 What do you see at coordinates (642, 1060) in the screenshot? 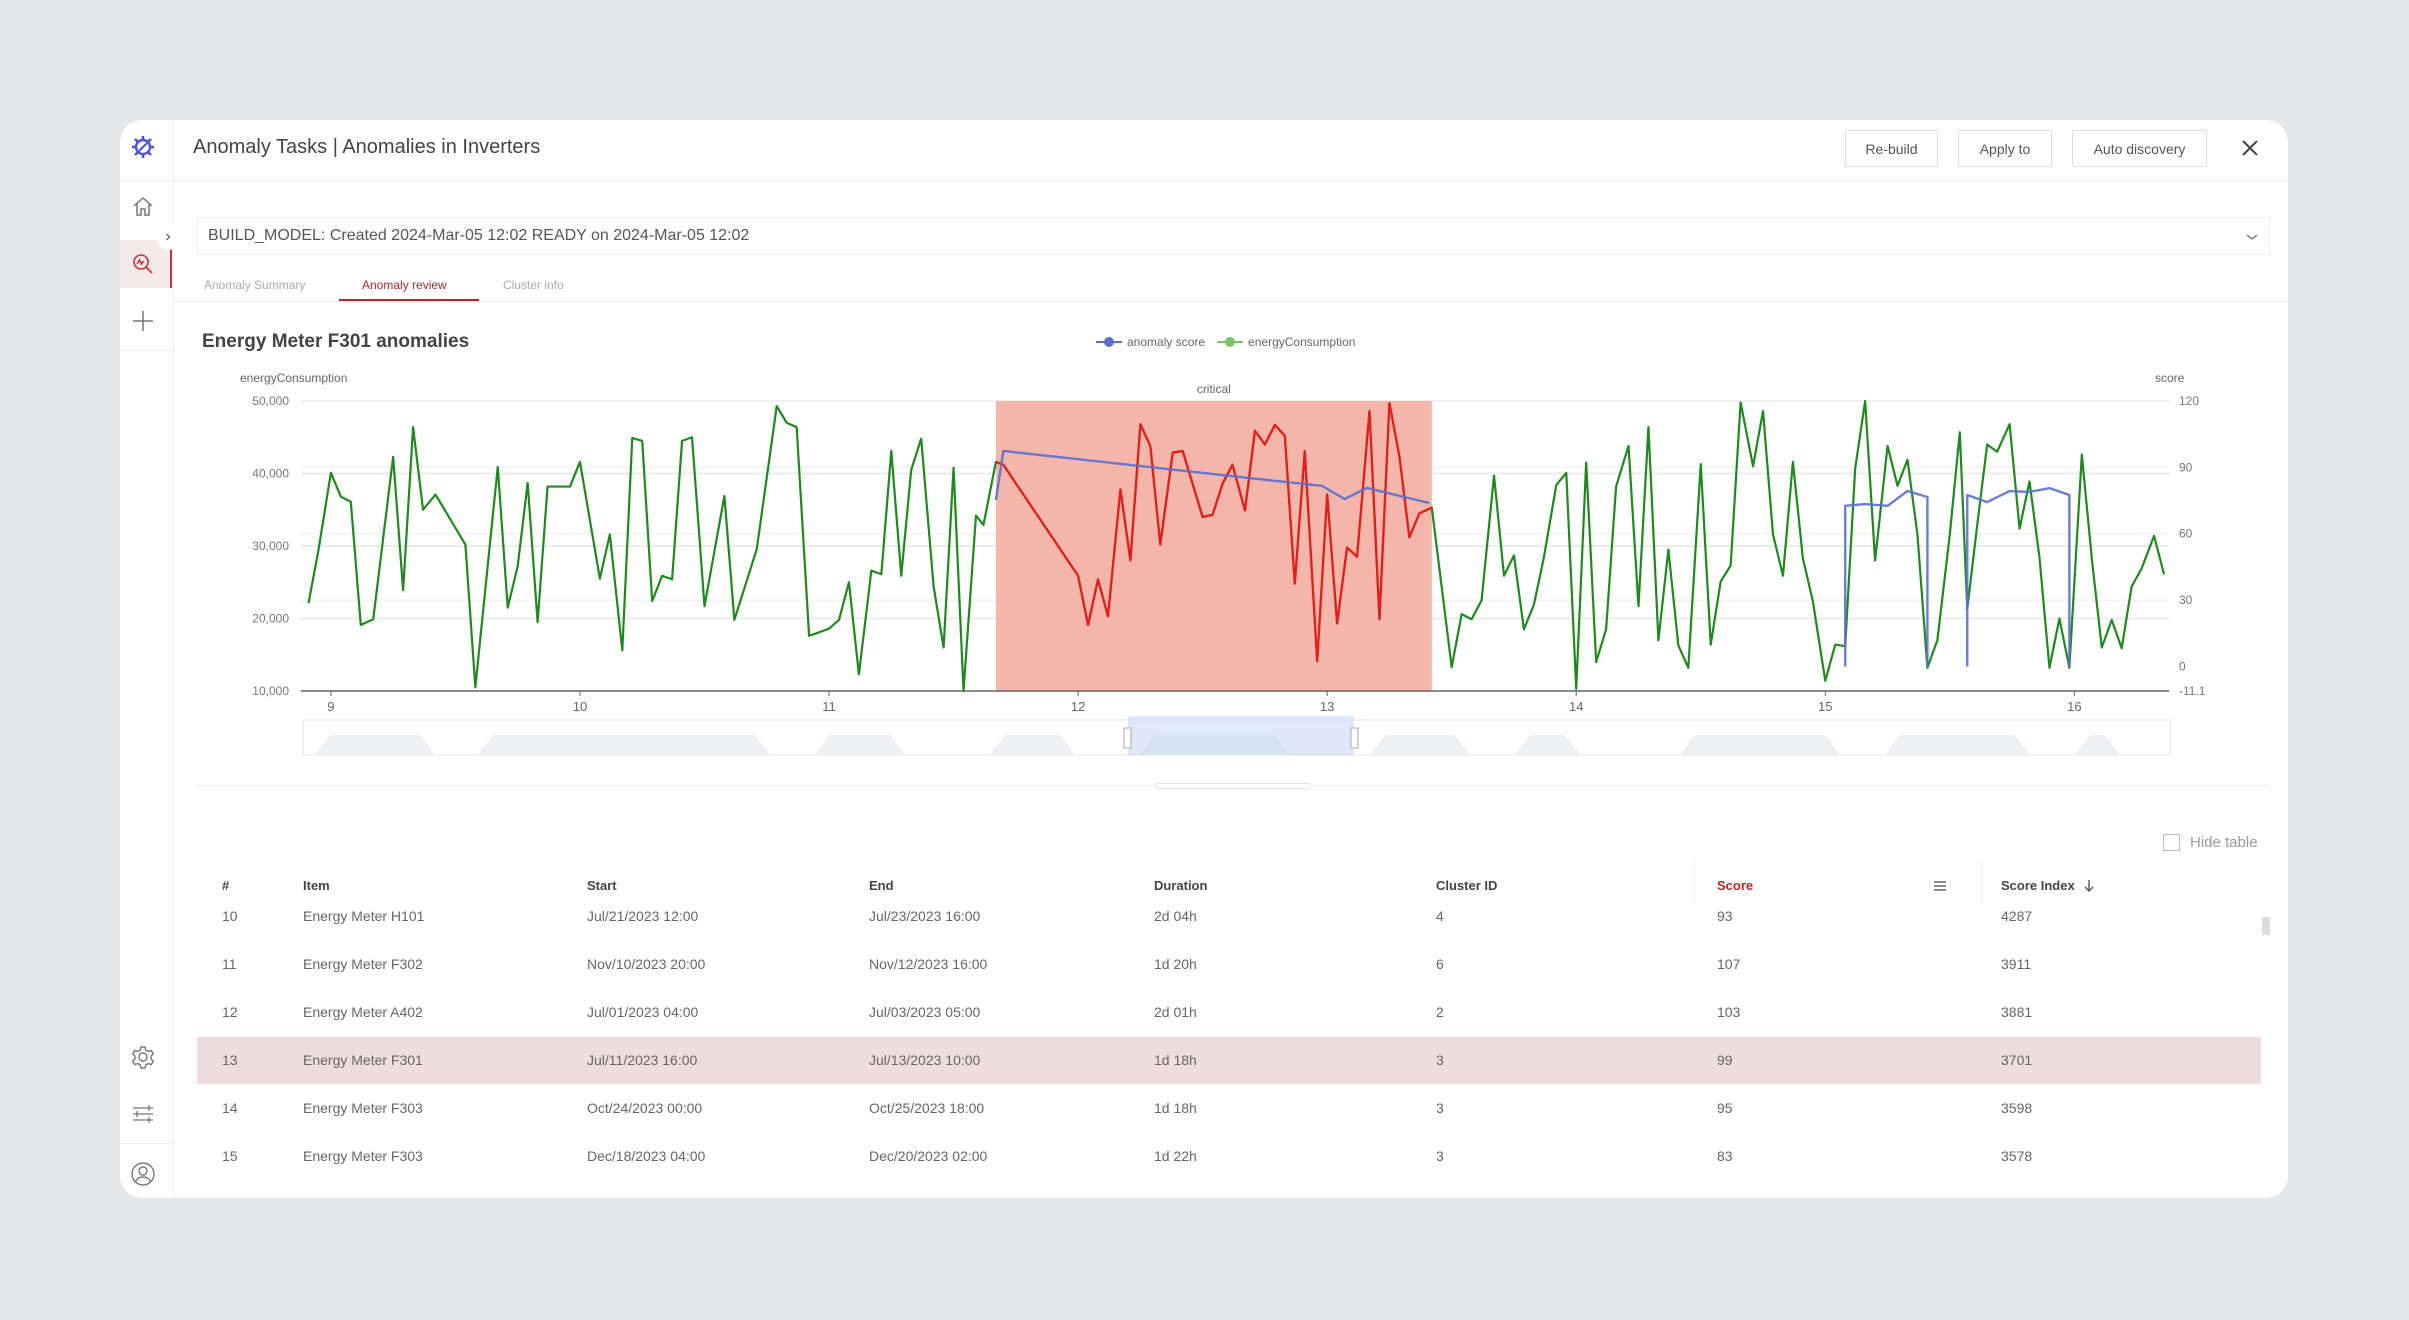
I see `cell-start: Jul/11/2023 16:00` at bounding box center [642, 1060].